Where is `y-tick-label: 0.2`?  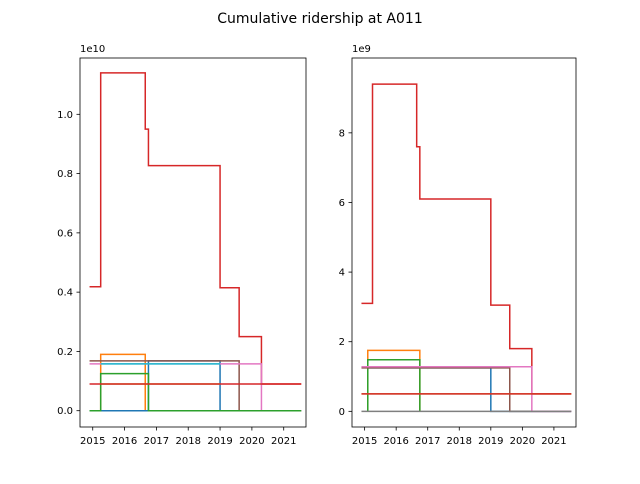
y-tick-label: 0.2 is located at coordinates (65, 352).